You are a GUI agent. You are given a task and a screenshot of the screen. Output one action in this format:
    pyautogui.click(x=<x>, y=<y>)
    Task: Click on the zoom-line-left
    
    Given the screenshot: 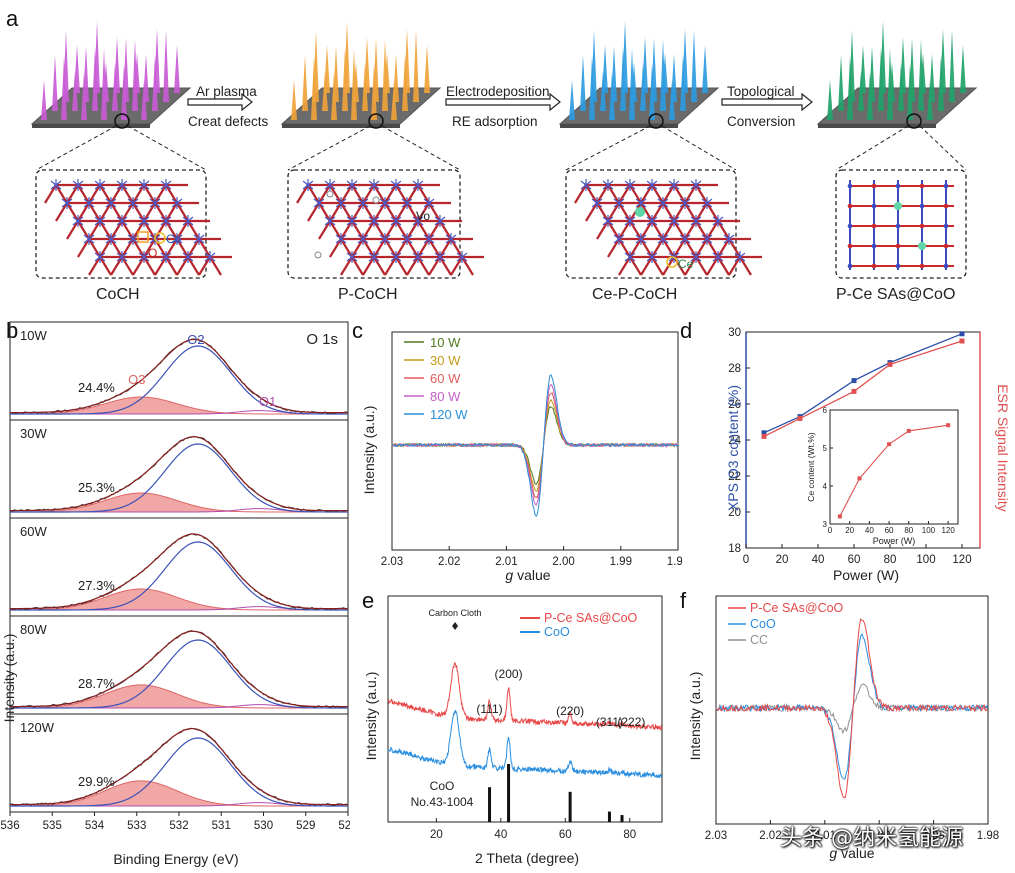 What is the action you would take?
    pyautogui.click(x=76, y=148)
    